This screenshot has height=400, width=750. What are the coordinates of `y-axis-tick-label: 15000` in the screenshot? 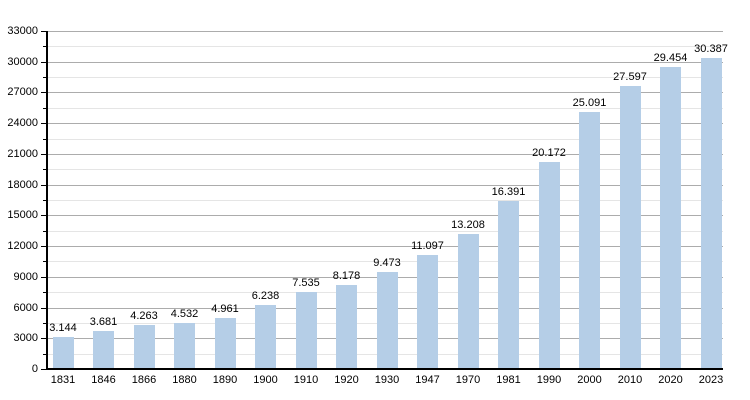 It's located at (22, 215).